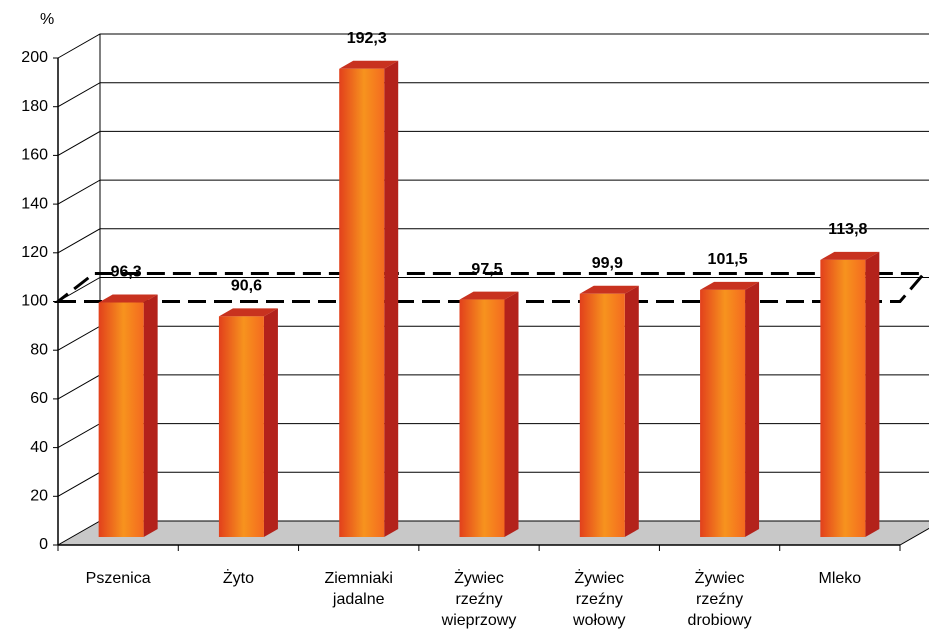  I want to click on value-label: 192,3, so click(367, 38).